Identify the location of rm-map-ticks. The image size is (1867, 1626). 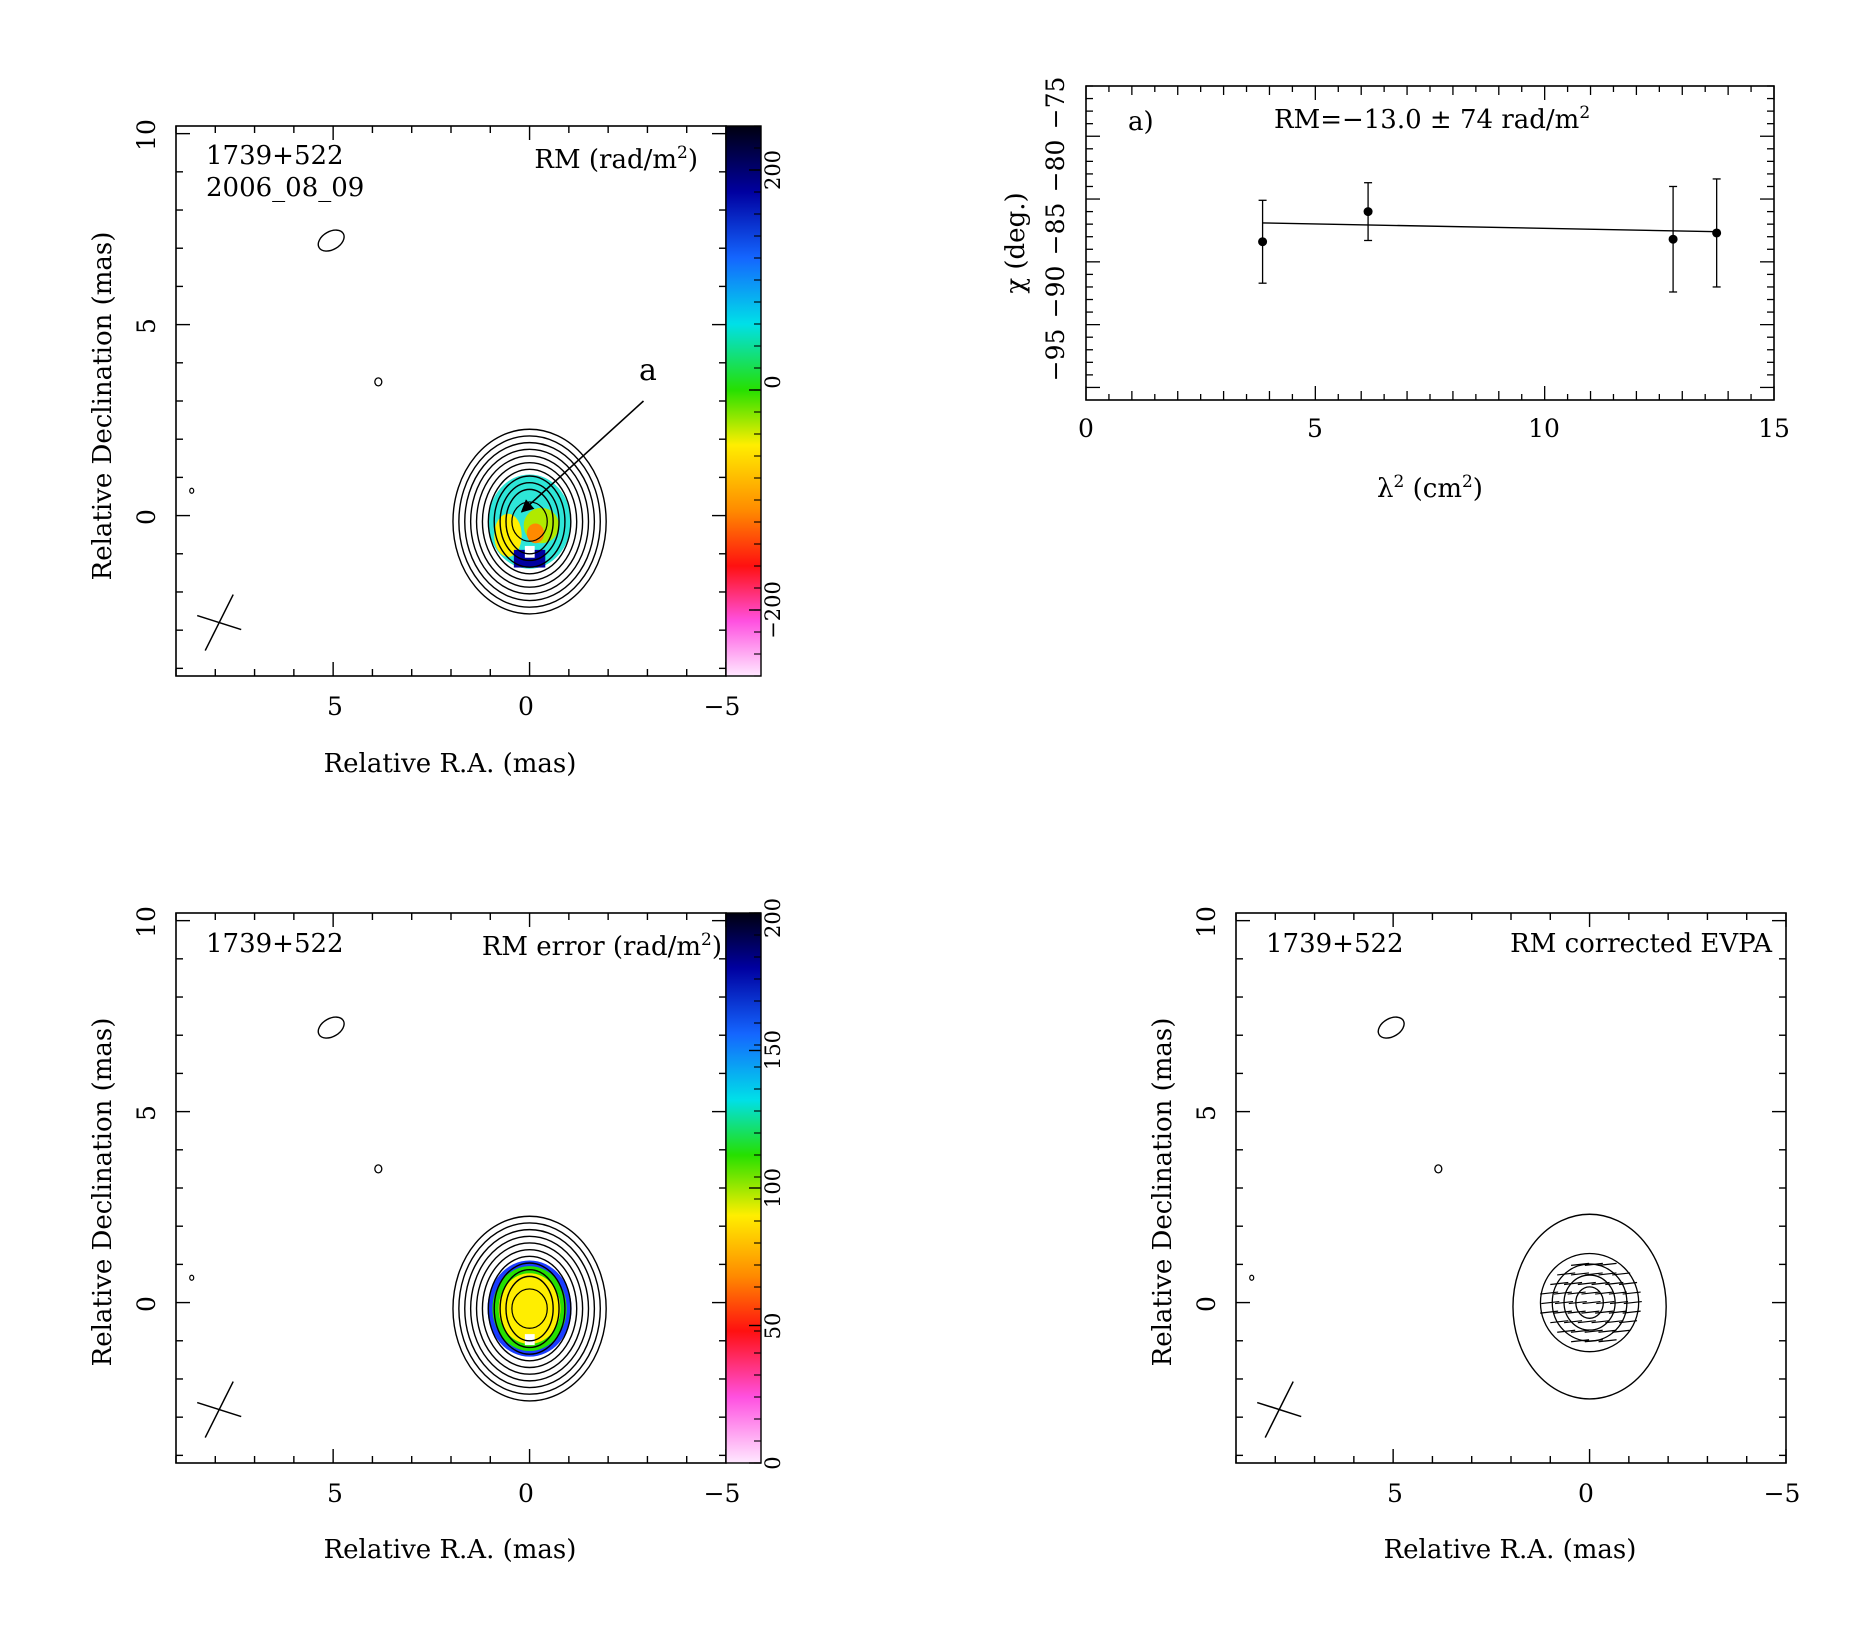
(451, 401).